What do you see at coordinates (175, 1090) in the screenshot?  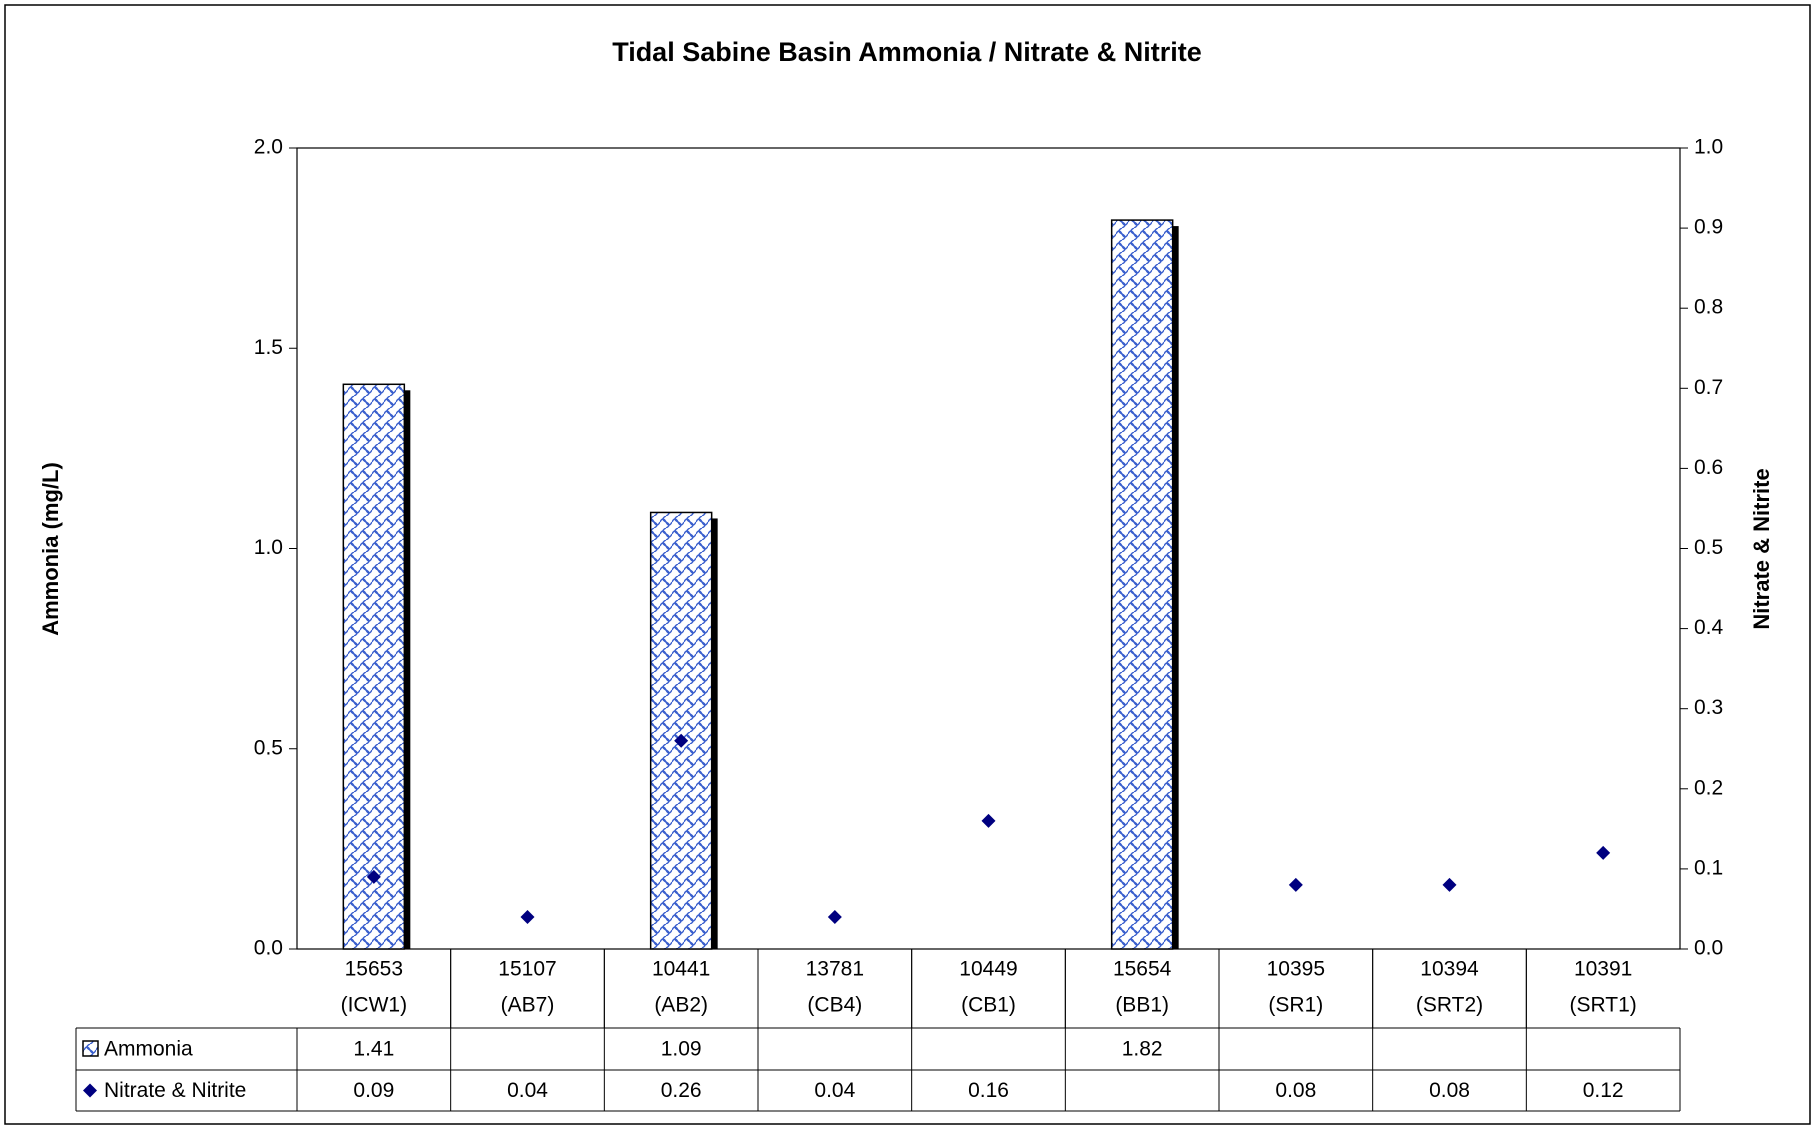 I see `legend-label: Nitrate & Nitrite` at bounding box center [175, 1090].